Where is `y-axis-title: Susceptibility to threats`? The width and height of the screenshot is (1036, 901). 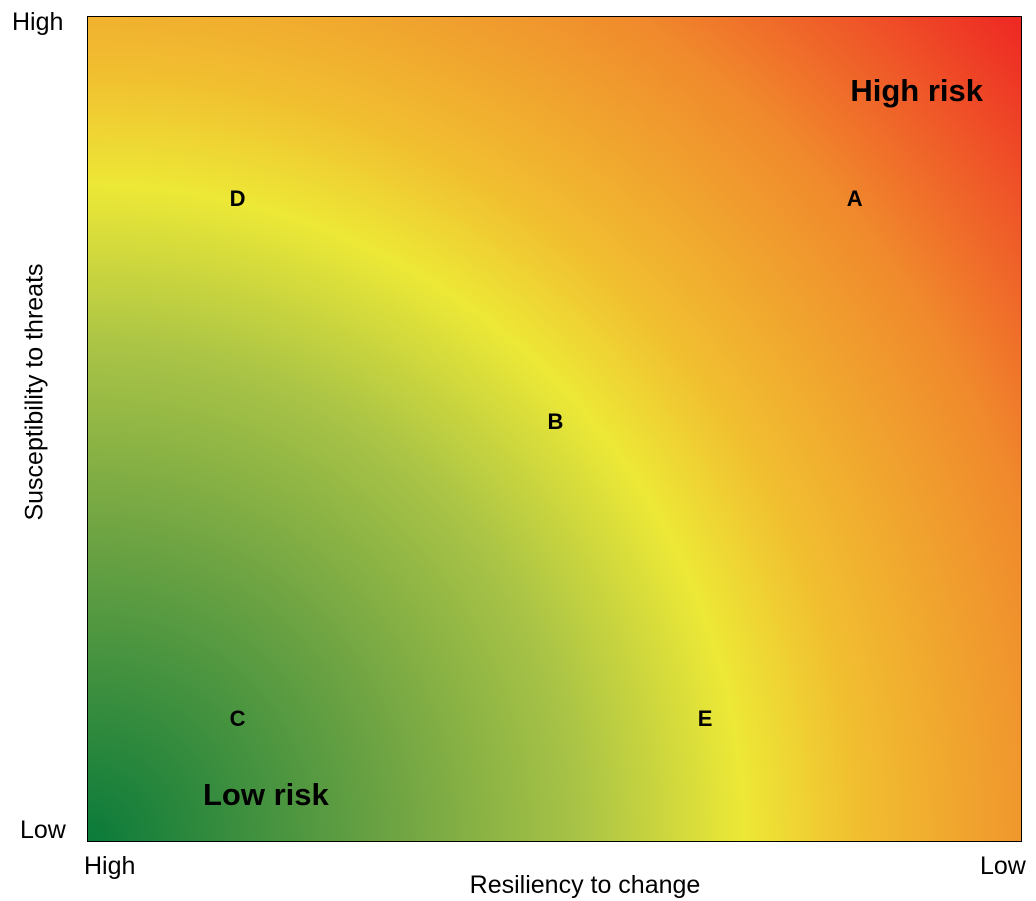 y-axis-title: Susceptibility to threats is located at coordinates (34, 392).